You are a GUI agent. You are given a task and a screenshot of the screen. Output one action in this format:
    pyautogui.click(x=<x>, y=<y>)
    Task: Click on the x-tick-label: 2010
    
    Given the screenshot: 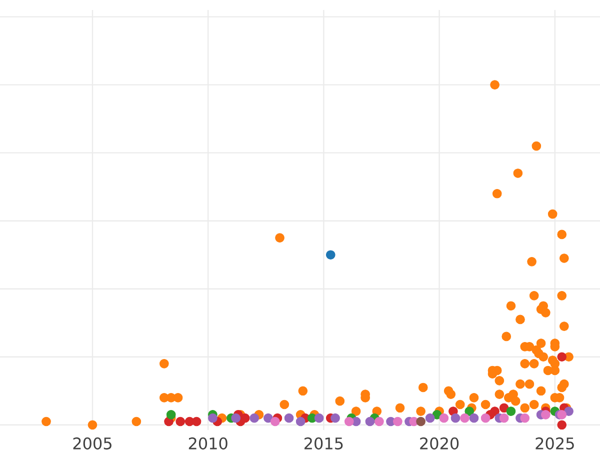 What is the action you would take?
    pyautogui.click(x=208, y=443)
    